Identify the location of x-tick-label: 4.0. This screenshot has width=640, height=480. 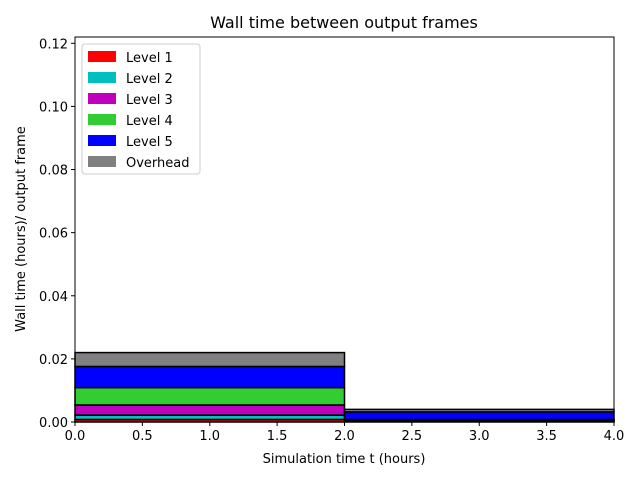
(614, 436).